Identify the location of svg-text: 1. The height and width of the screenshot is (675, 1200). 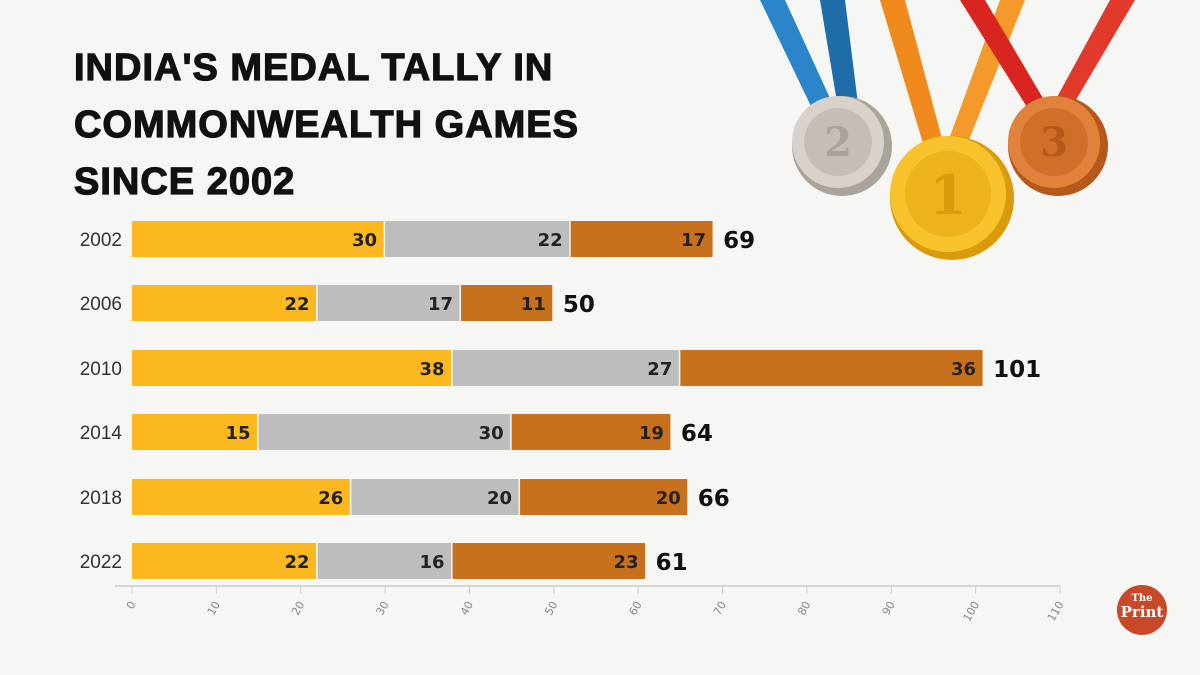
(948, 195).